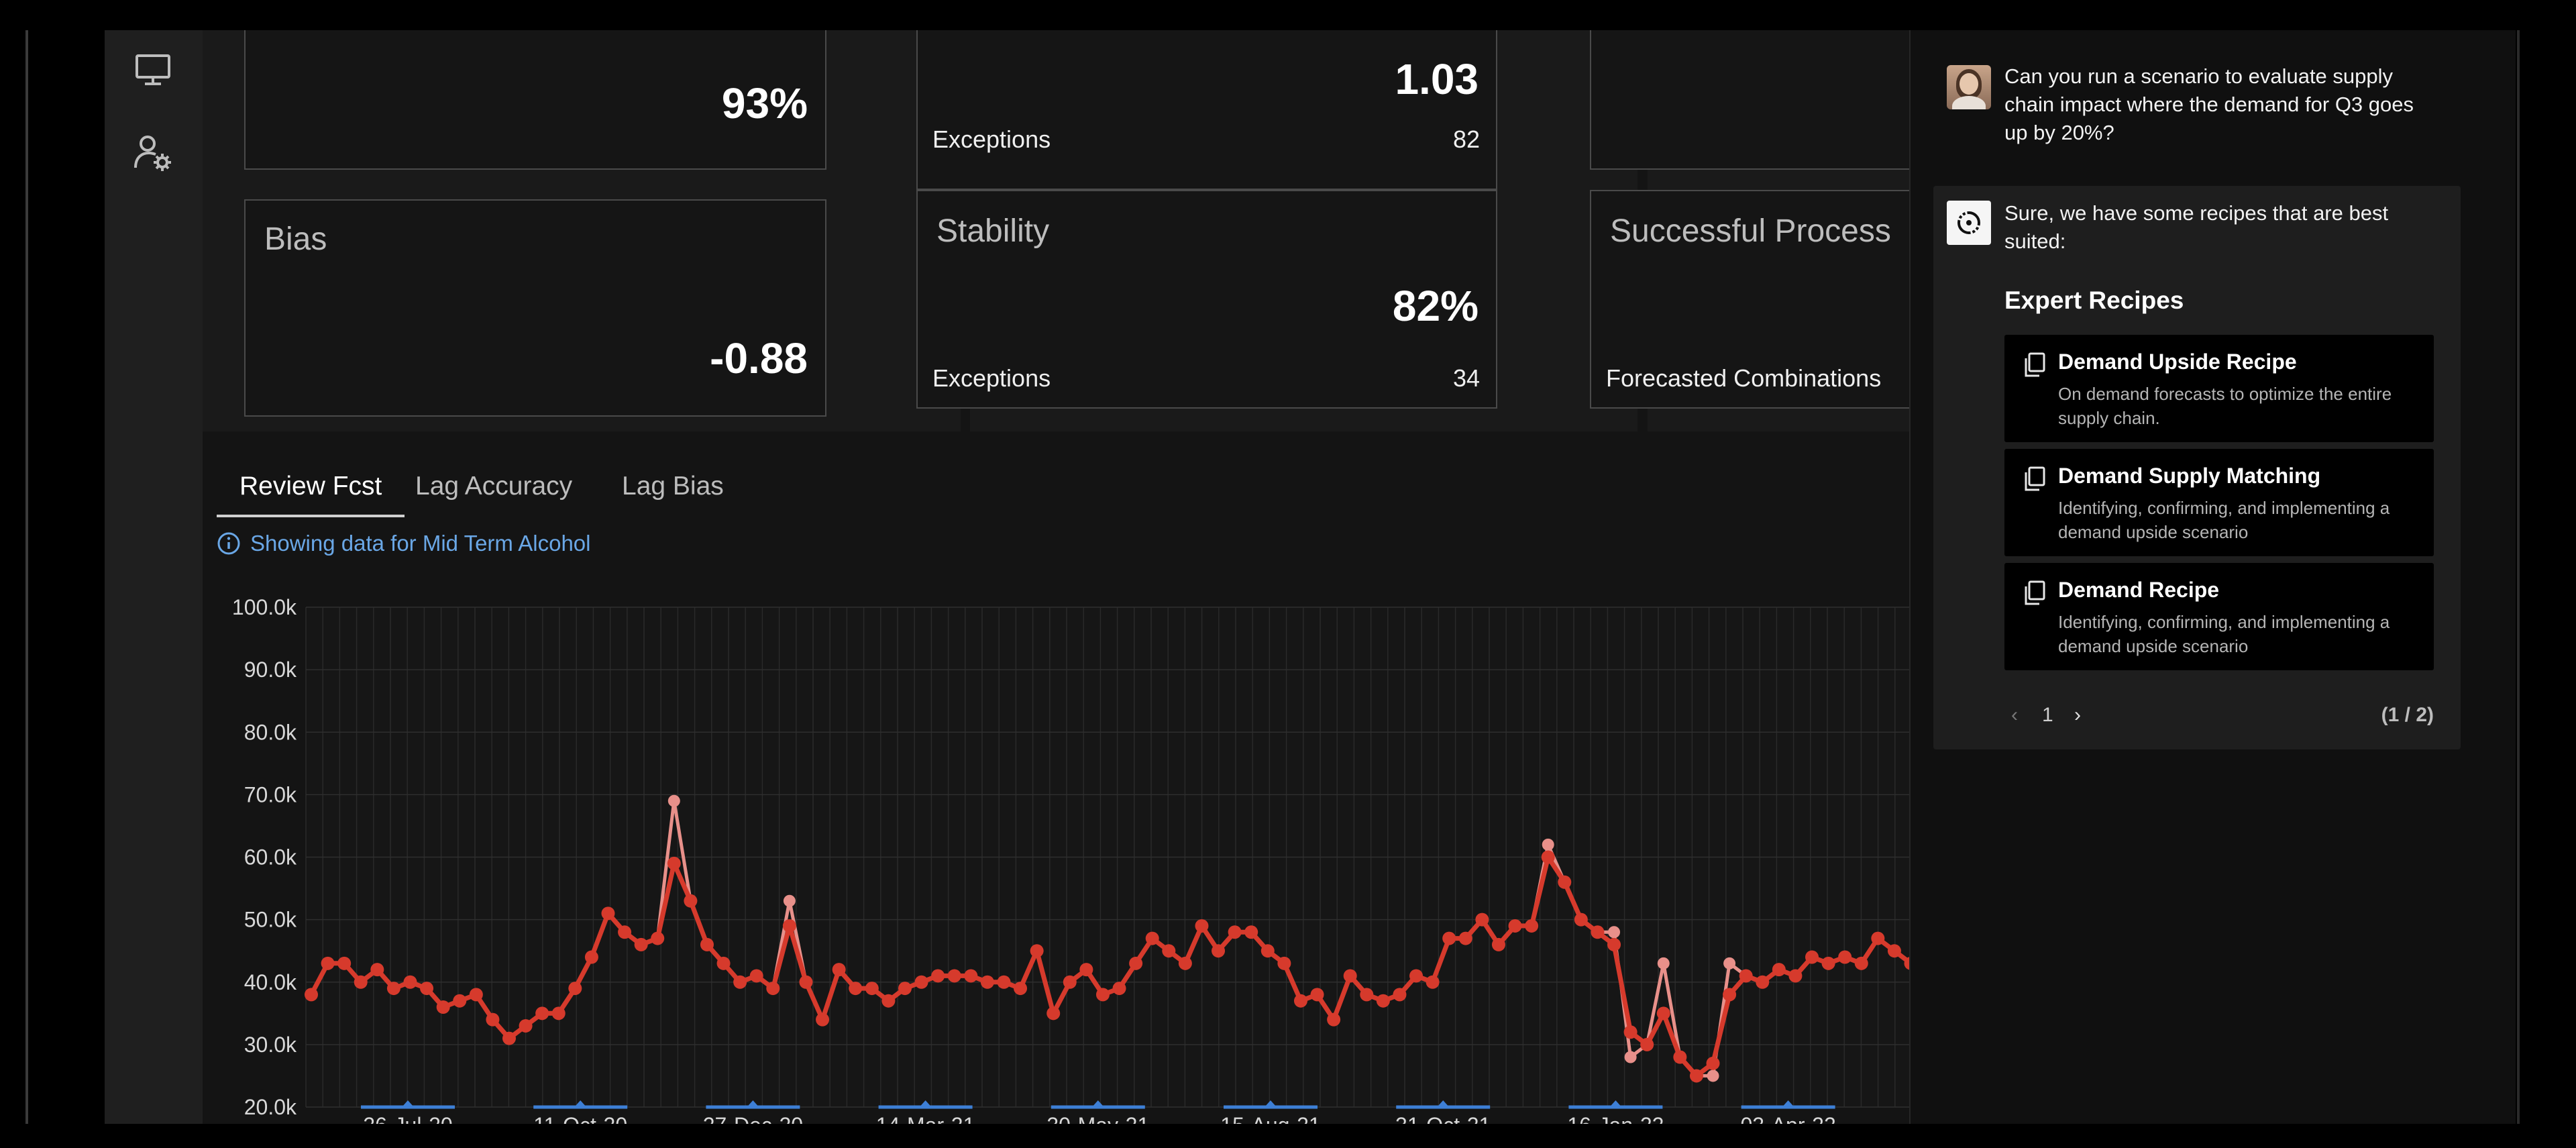 The width and height of the screenshot is (2576, 1148). I want to click on bias-card: Bias -0.88, so click(535, 308).